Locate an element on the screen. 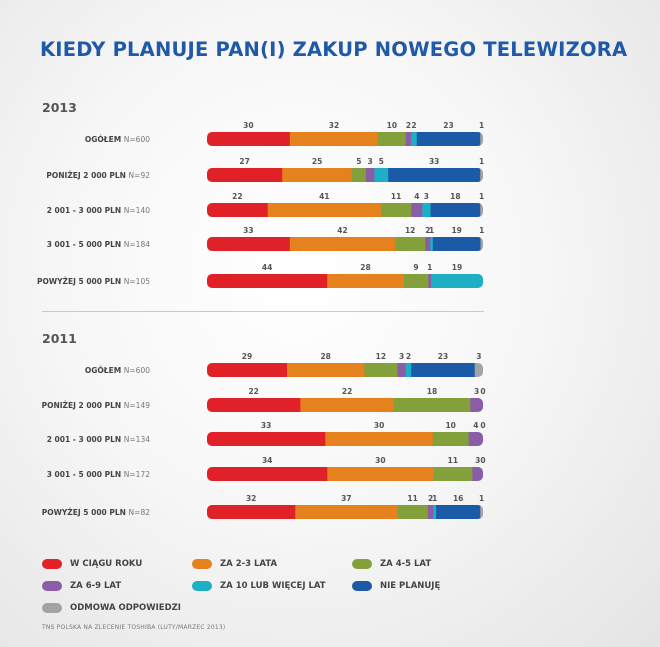 Image resolution: width=660 pixels, height=647 pixels. data-label: 25 is located at coordinates (317, 161).